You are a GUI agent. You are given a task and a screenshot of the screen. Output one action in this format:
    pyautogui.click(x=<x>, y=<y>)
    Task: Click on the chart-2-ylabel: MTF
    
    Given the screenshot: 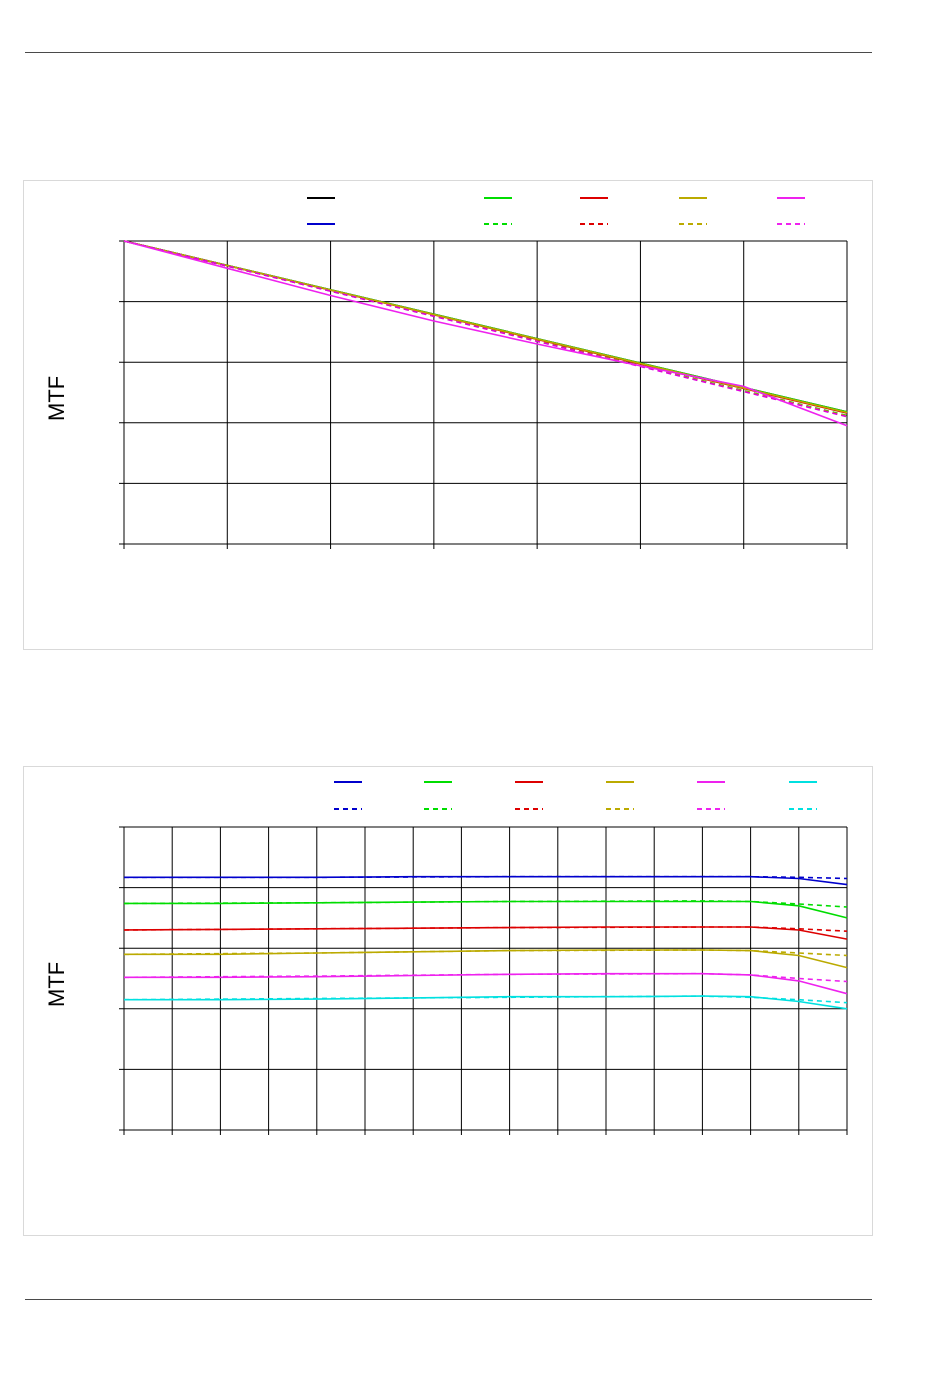 What is the action you would take?
    pyautogui.click(x=56, y=984)
    